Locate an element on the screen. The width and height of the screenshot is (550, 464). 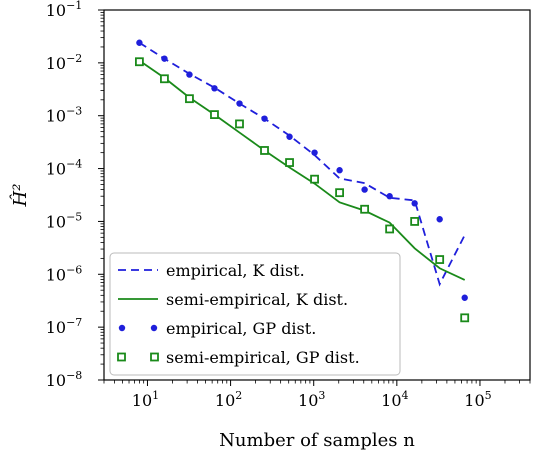
y-tick-label: 10⁻² is located at coordinates (64, 62).